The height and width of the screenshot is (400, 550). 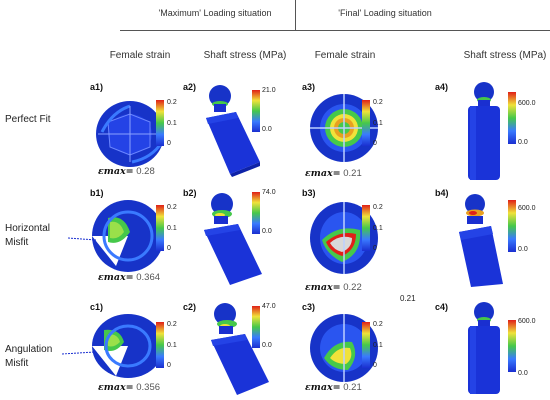 What do you see at coordinates (97, 87) in the screenshot?
I see `panel-label-a1: a1)` at bounding box center [97, 87].